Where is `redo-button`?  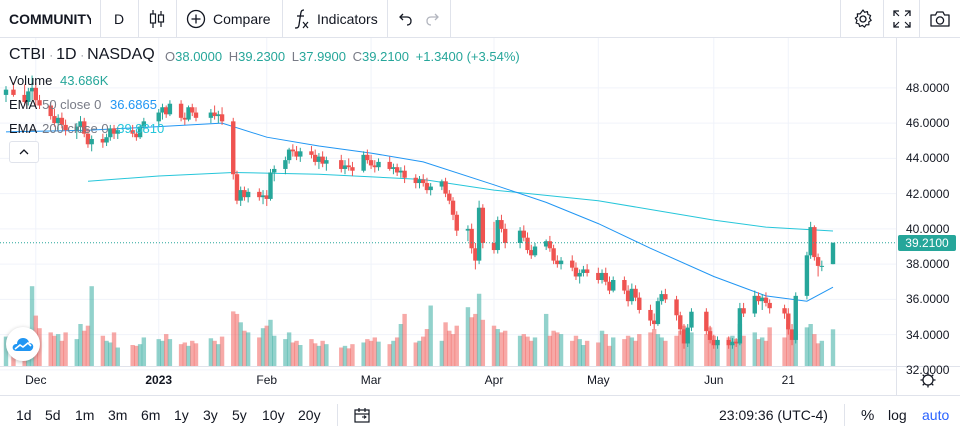 redo-button is located at coordinates (433, 19).